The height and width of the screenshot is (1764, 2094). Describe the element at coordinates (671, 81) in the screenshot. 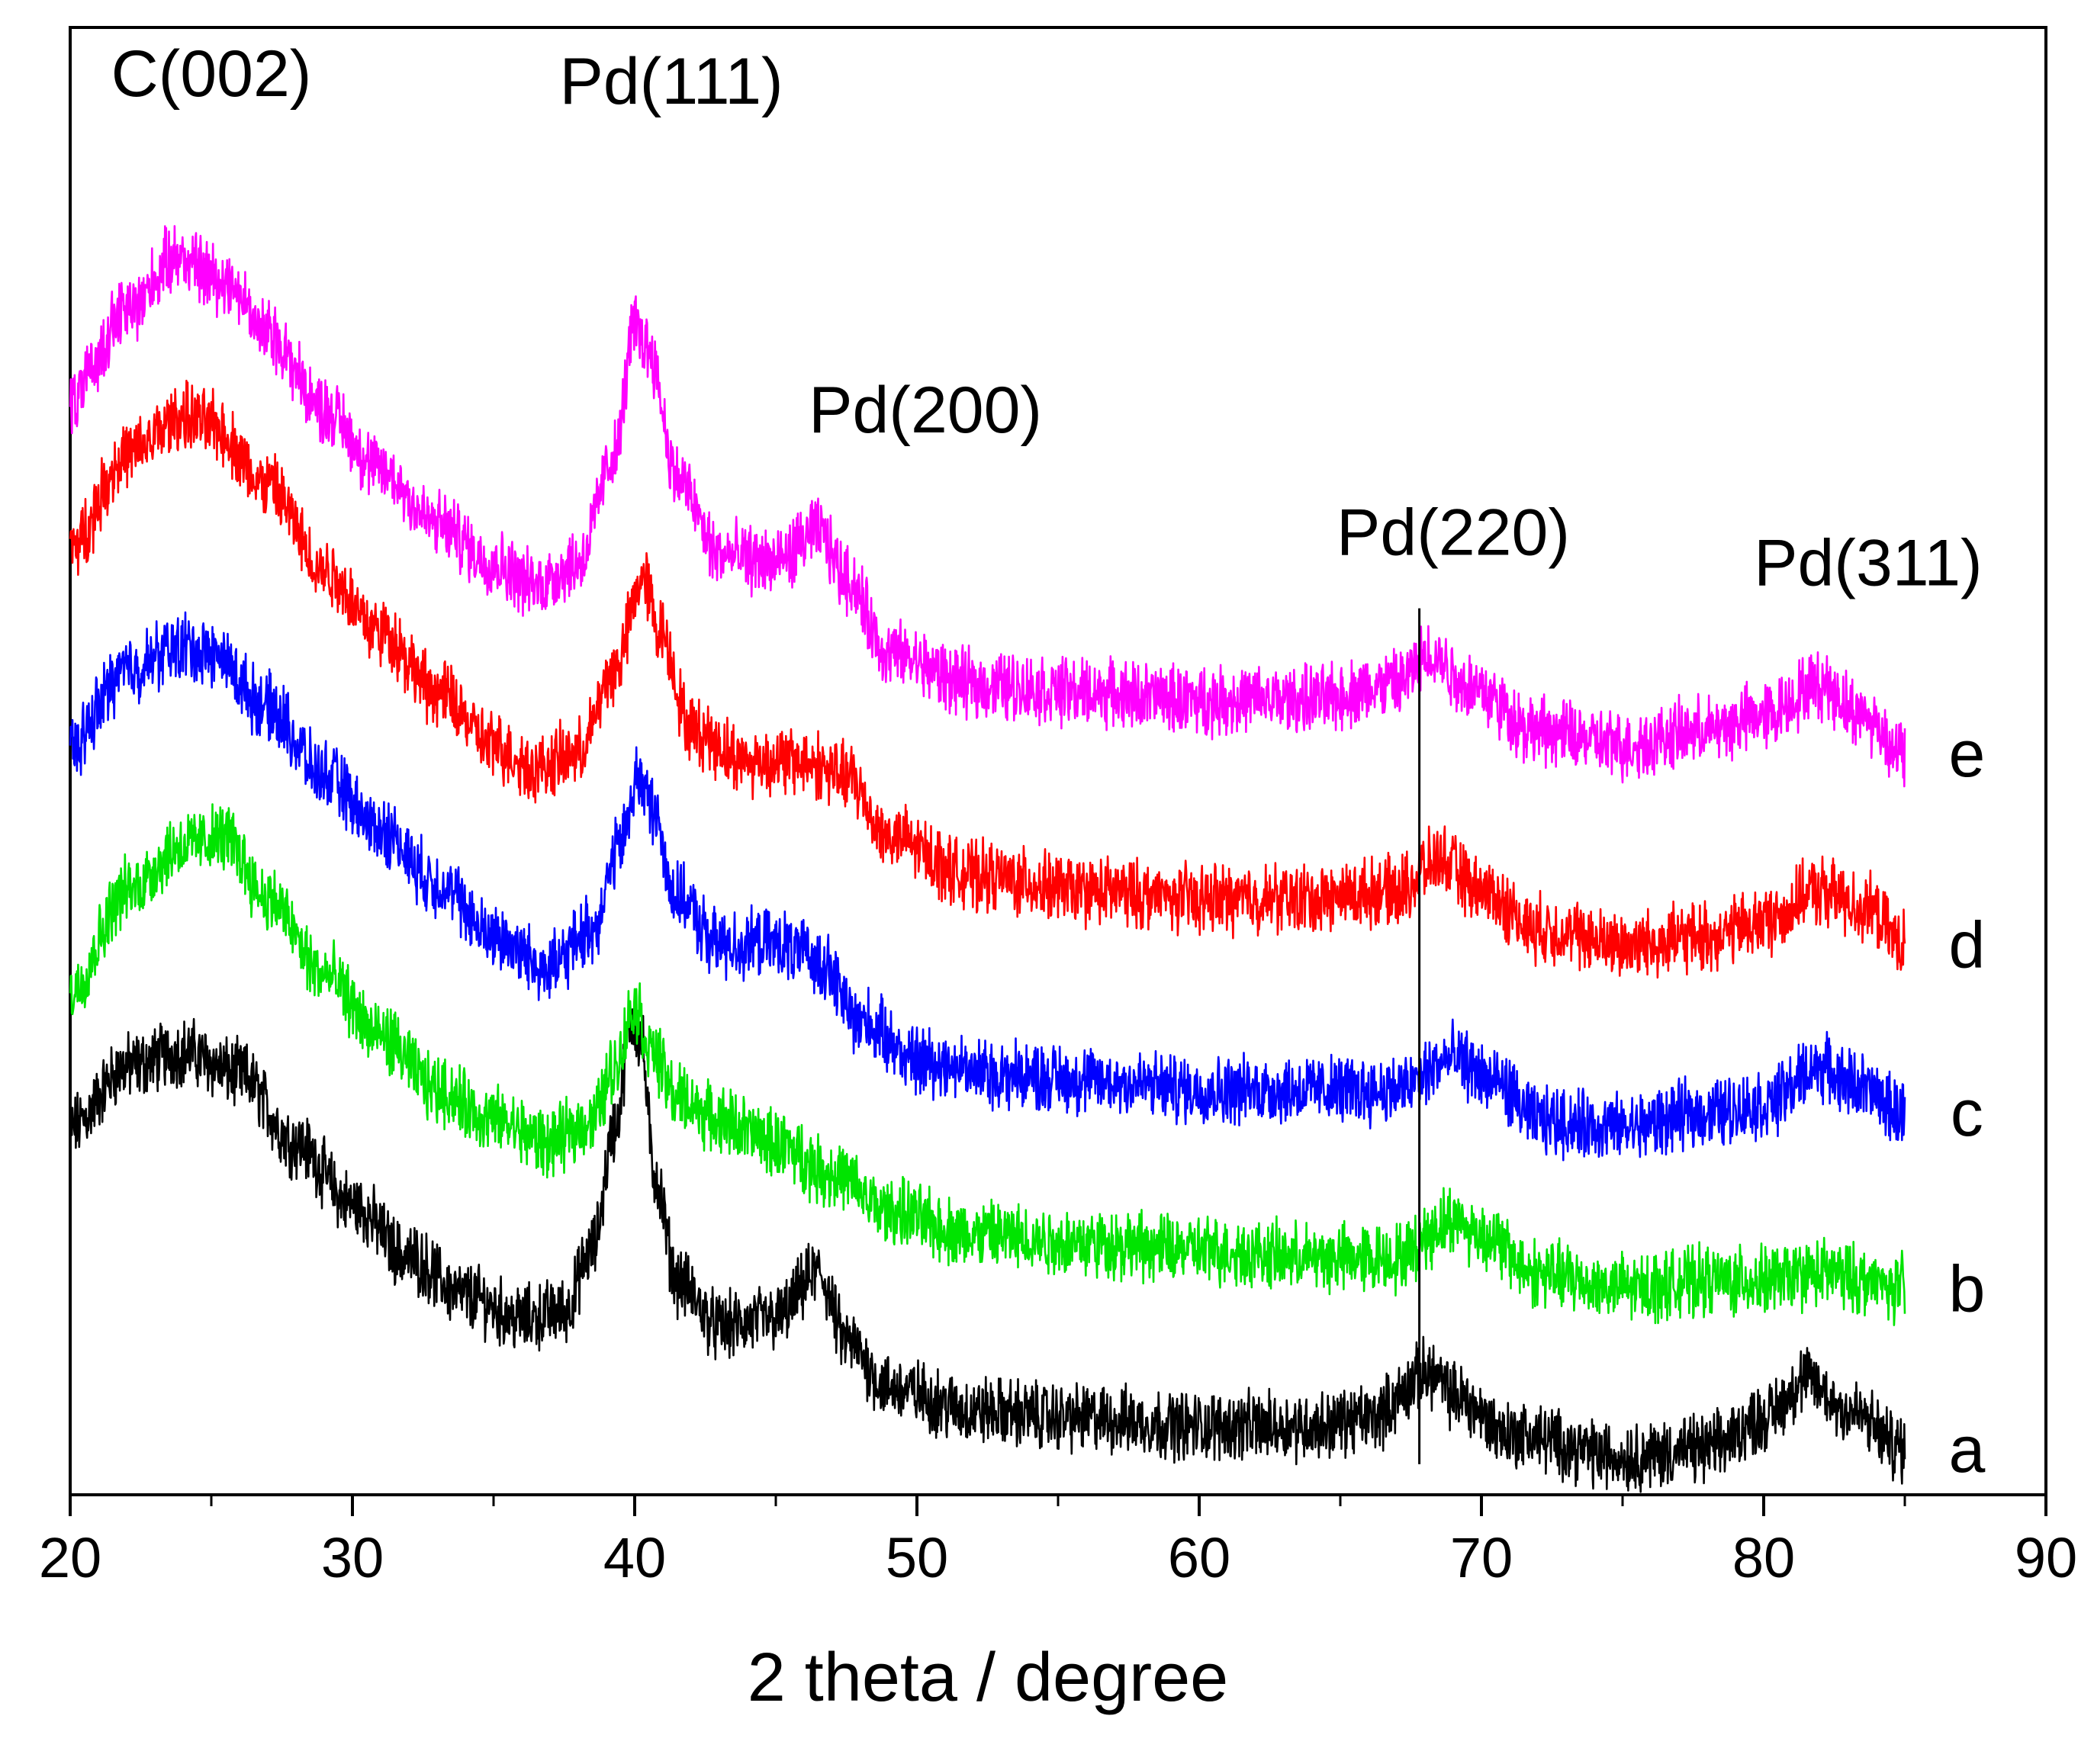

I see `peak-annotation: Pd(111)` at that location.